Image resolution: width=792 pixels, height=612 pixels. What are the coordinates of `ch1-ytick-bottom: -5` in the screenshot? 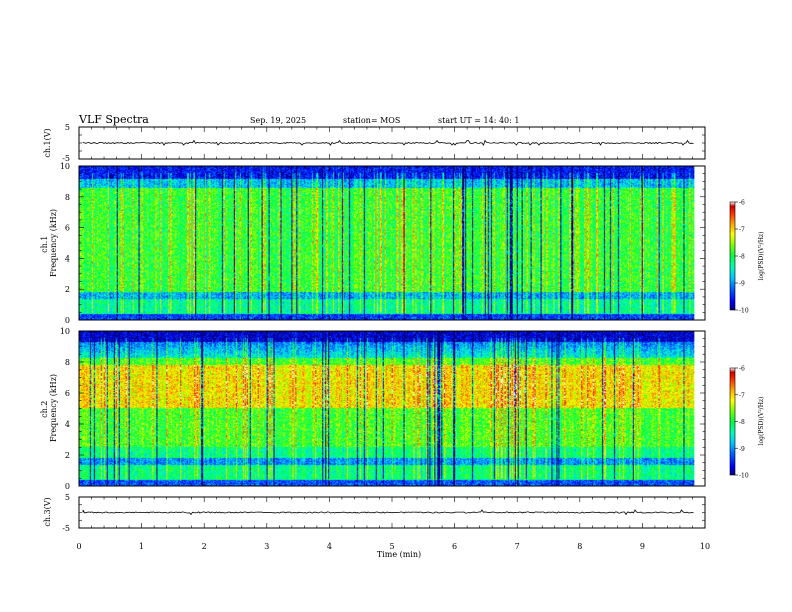 It's located at (66, 158).